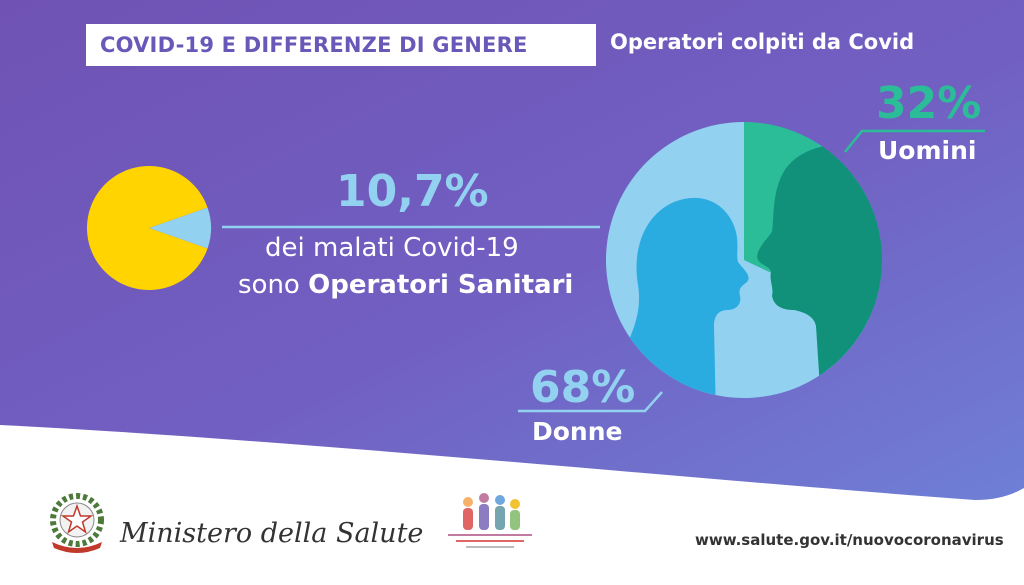 This screenshot has width=1024, height=585. I want to click on title-box: COVID-19 E DIFFERENZE DI GENERE, so click(341, 45).